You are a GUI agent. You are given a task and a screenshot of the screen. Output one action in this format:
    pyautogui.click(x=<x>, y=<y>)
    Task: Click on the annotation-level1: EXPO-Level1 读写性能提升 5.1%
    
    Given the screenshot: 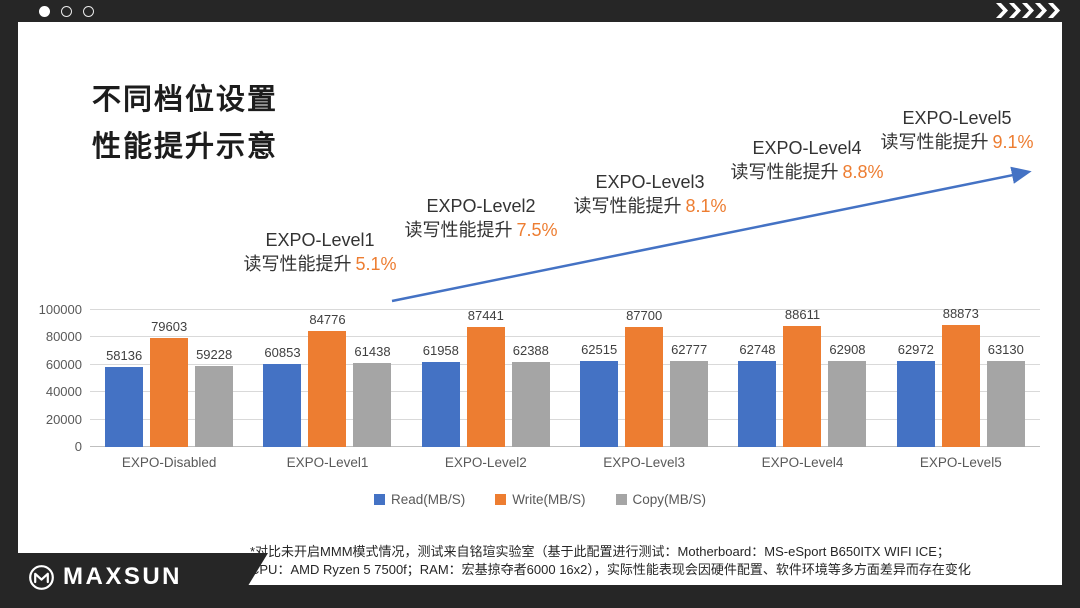 What is the action you would take?
    pyautogui.click(x=319, y=252)
    